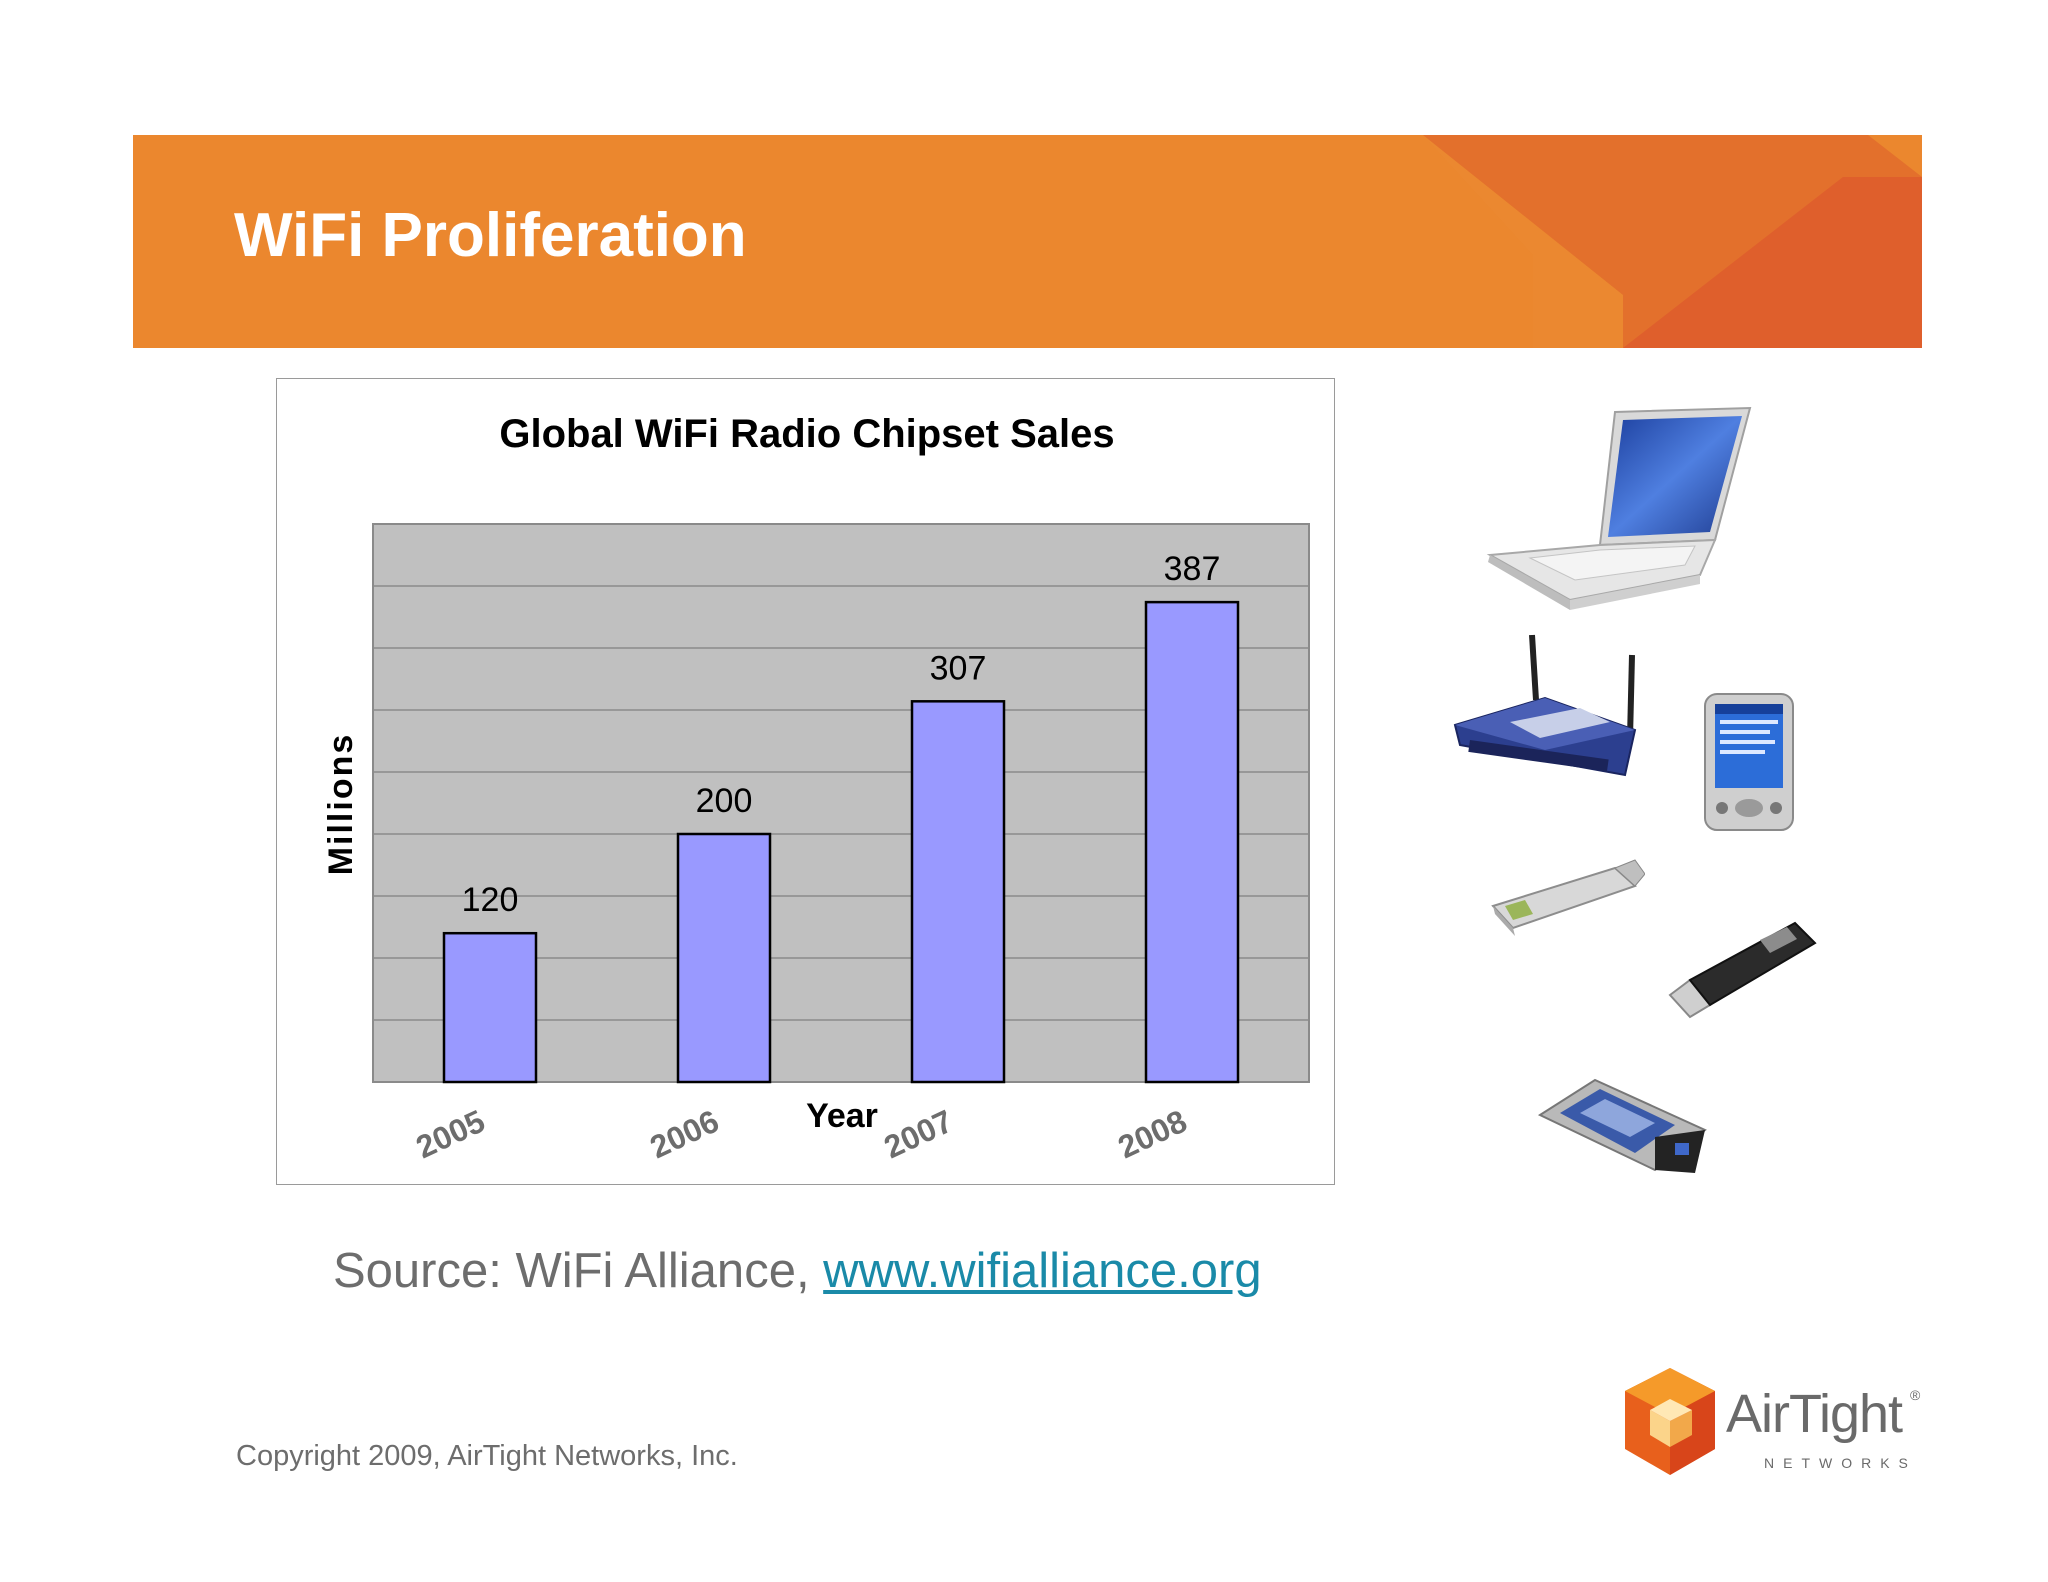 This screenshot has width=2048, height=1582. What do you see at coordinates (842, 1116) in the screenshot?
I see `x-axis-label: Year` at bounding box center [842, 1116].